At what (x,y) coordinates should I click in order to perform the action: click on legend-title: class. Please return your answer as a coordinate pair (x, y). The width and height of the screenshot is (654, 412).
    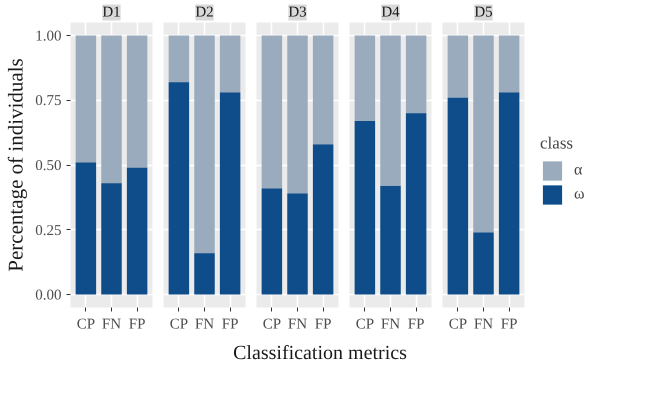
    Looking at the image, I should click on (557, 143).